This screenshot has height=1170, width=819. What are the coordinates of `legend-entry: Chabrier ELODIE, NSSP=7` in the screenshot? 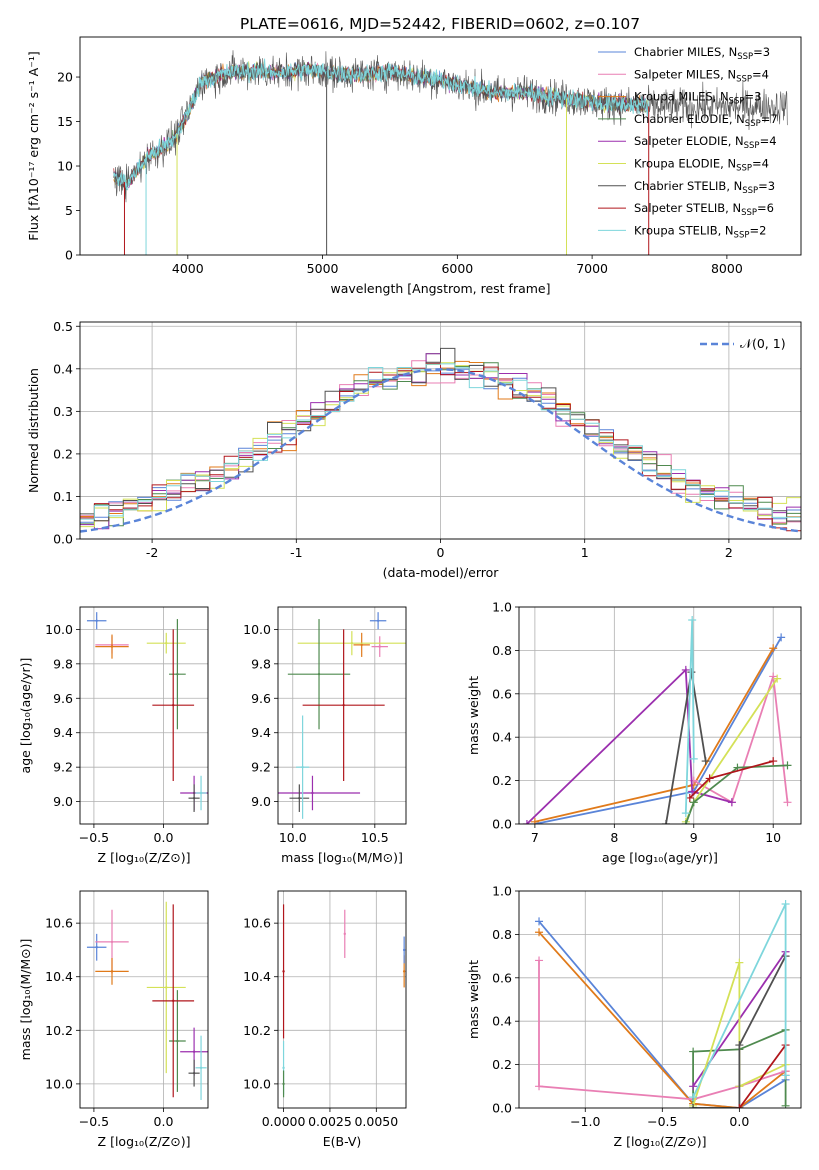 It's located at (706, 120).